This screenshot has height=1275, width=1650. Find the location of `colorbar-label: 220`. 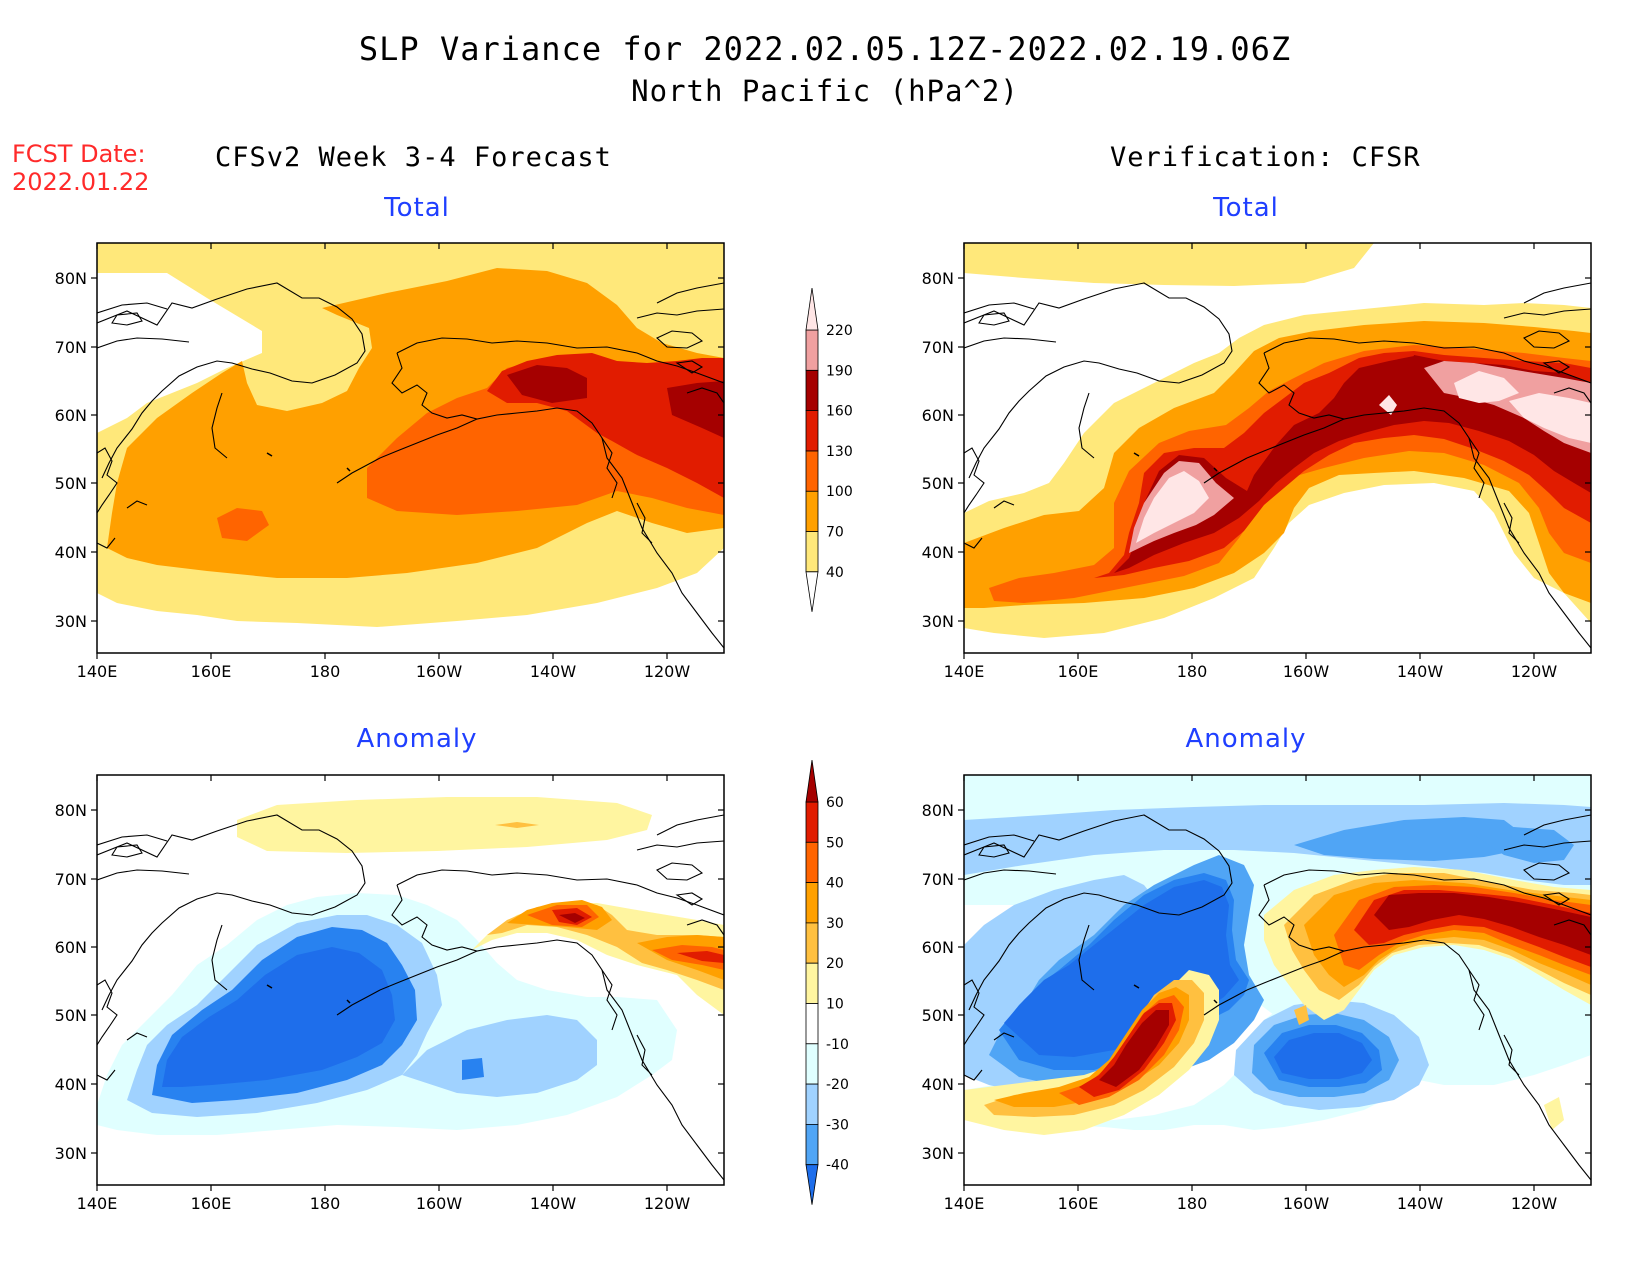

colorbar-label: 220 is located at coordinates (839, 331).